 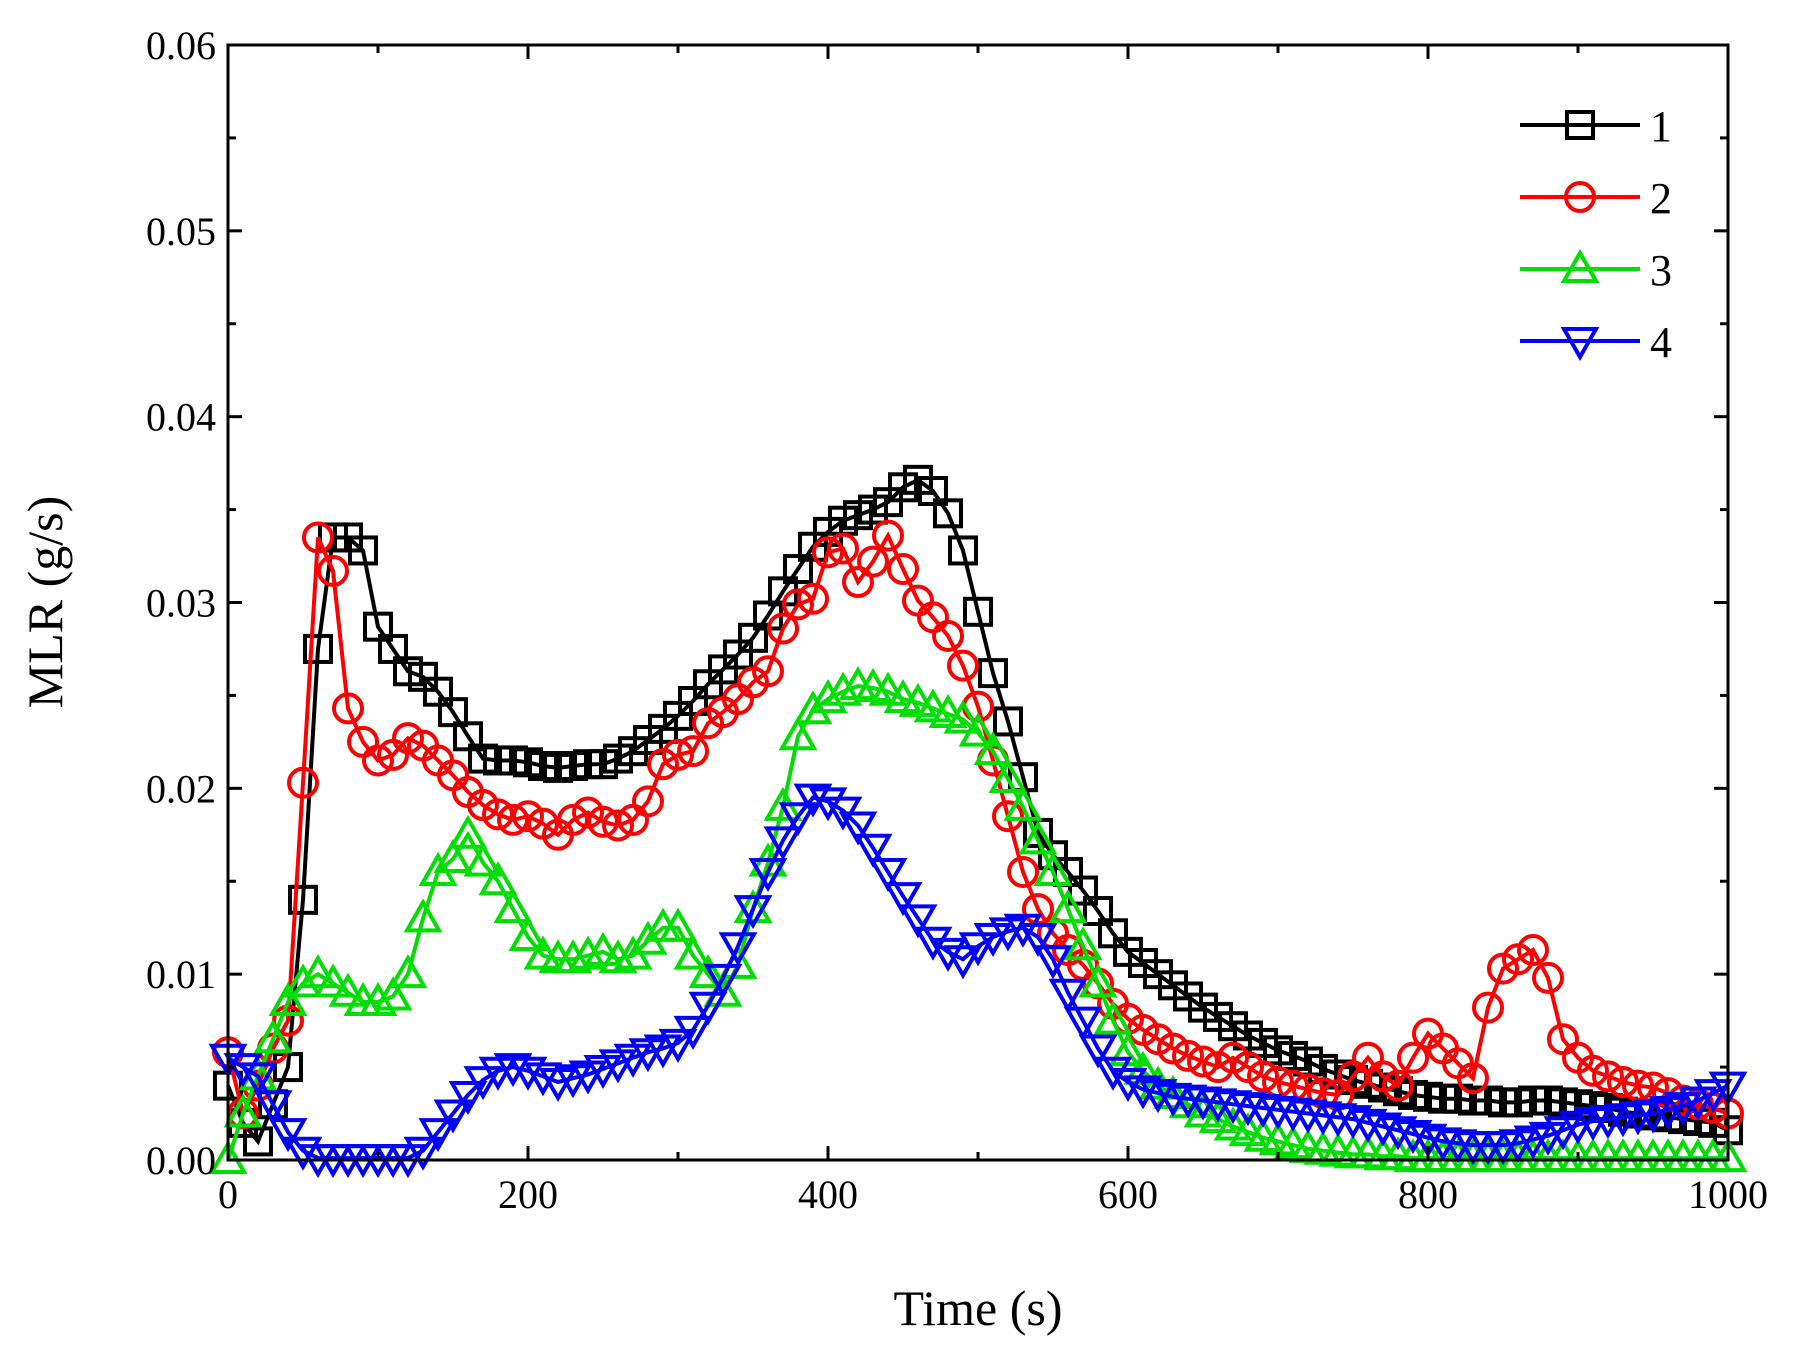 What do you see at coordinates (828, 1194) in the screenshot?
I see `x-tick-label: 400` at bounding box center [828, 1194].